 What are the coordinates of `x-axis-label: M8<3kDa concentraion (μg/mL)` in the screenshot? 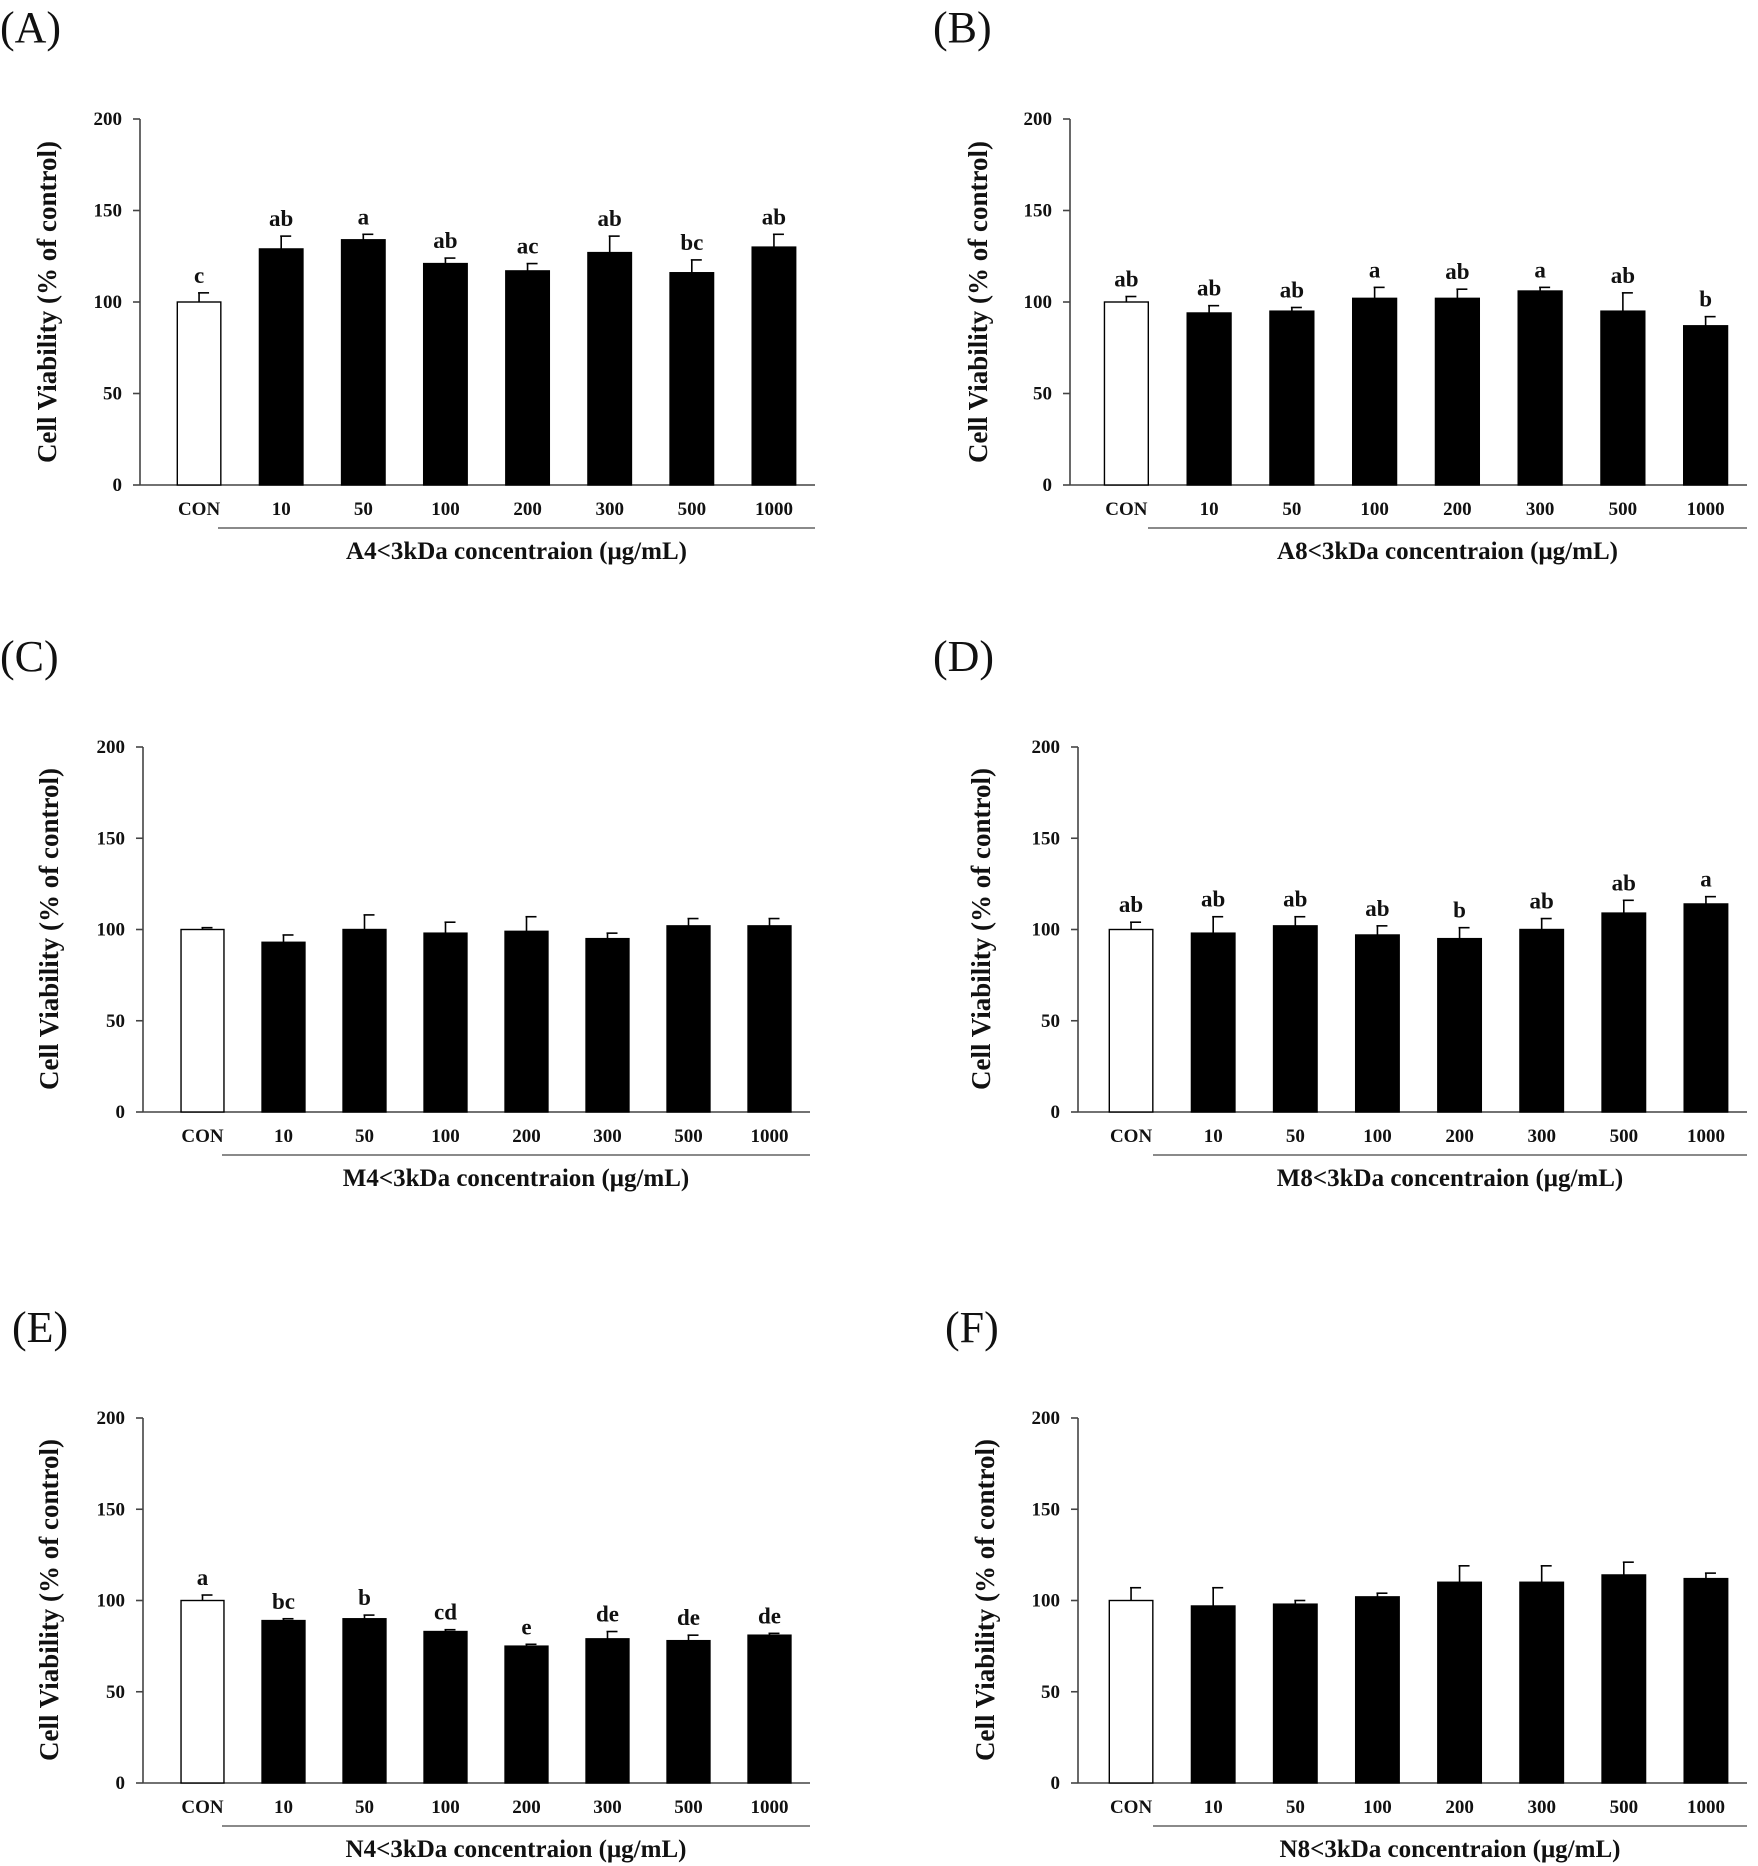 It's located at (1450, 1178).